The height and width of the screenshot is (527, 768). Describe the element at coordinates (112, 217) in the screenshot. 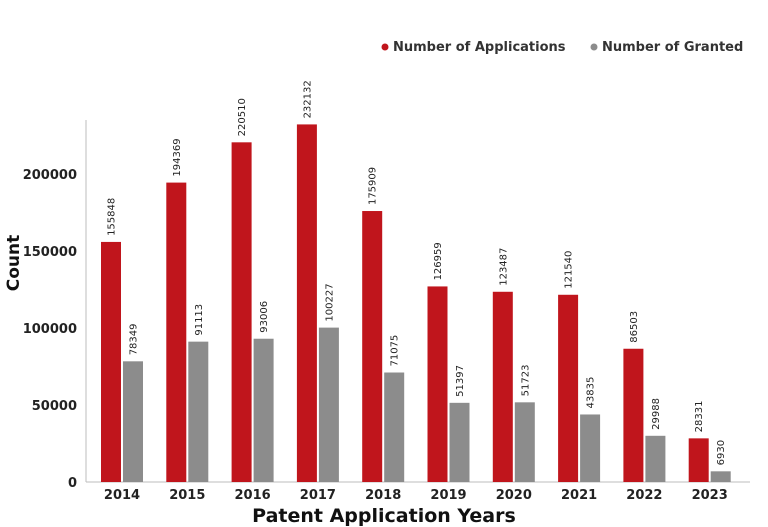

I see `data-label-applications: 155848` at that location.